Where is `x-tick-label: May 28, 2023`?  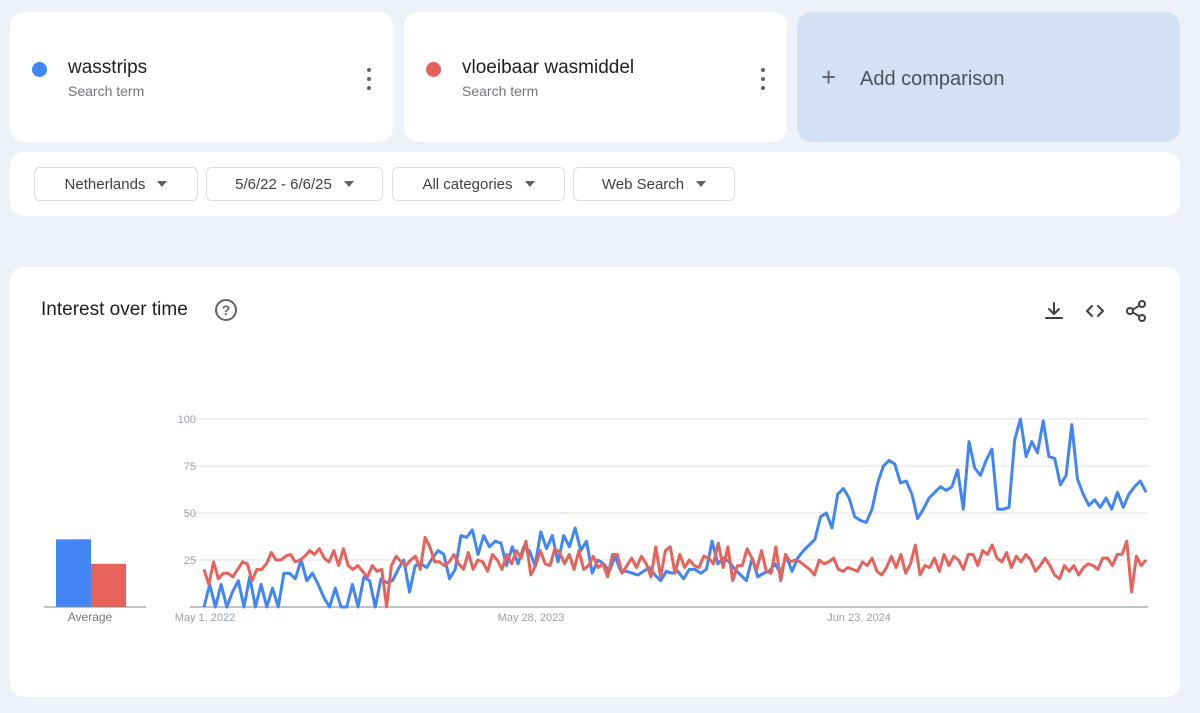
x-tick-label: May 28, 2023 is located at coordinates (531, 618).